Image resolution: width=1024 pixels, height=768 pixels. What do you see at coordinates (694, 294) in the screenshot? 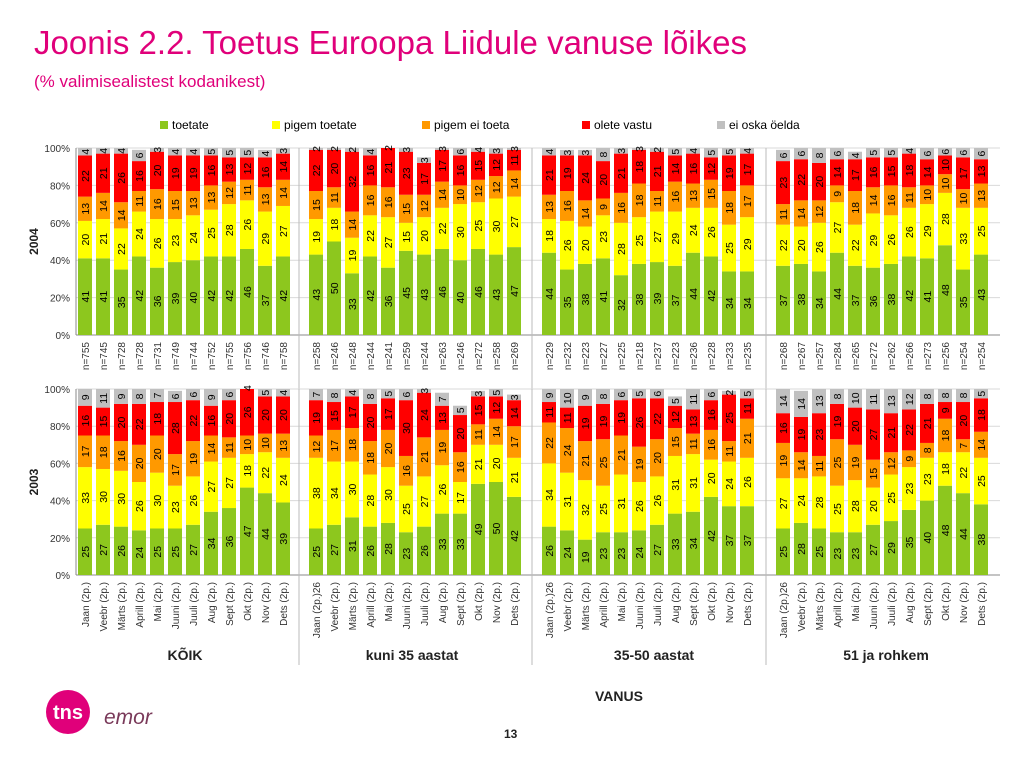
I see `data-label: 44` at bounding box center [694, 294].